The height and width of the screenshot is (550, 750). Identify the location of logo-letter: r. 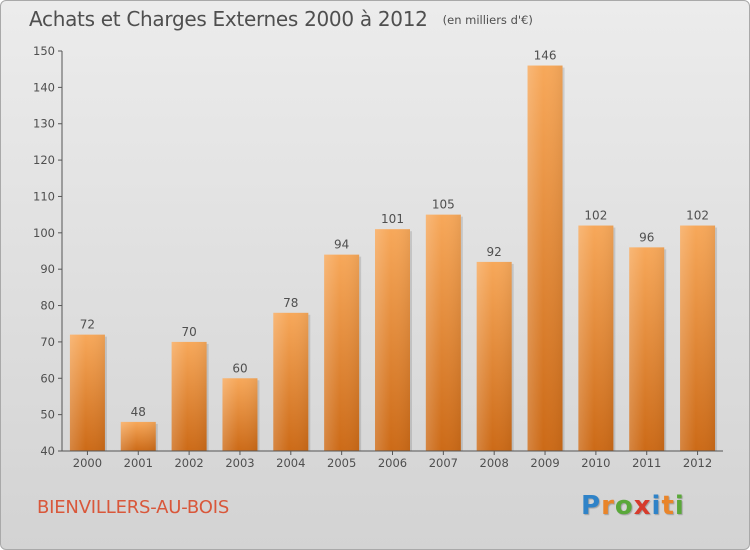
(608, 506).